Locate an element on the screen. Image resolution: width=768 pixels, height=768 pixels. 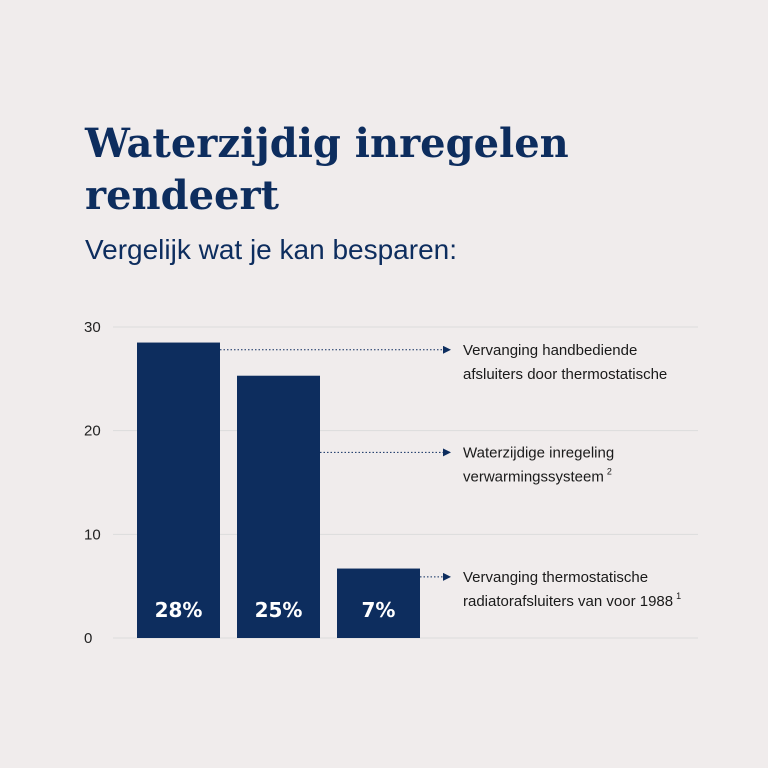
bar-value-label: 28% is located at coordinates (179, 610).